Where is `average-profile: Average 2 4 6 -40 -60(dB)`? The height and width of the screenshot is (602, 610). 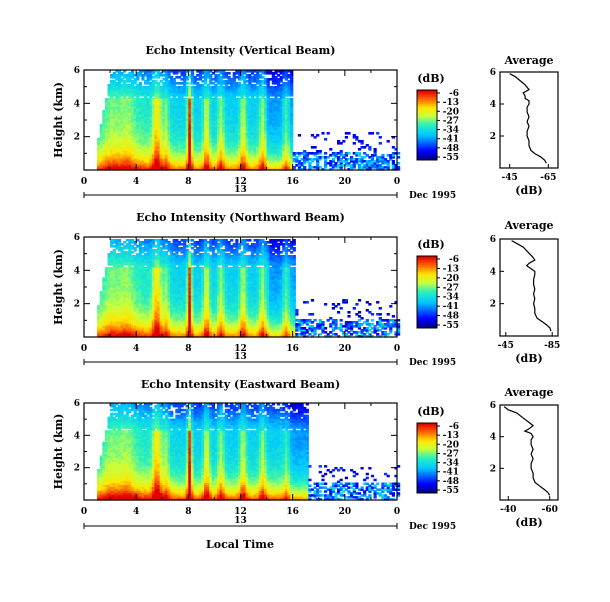 average-profile: Average 2 4 6 -40 -60(dB) is located at coordinates (524, 457).